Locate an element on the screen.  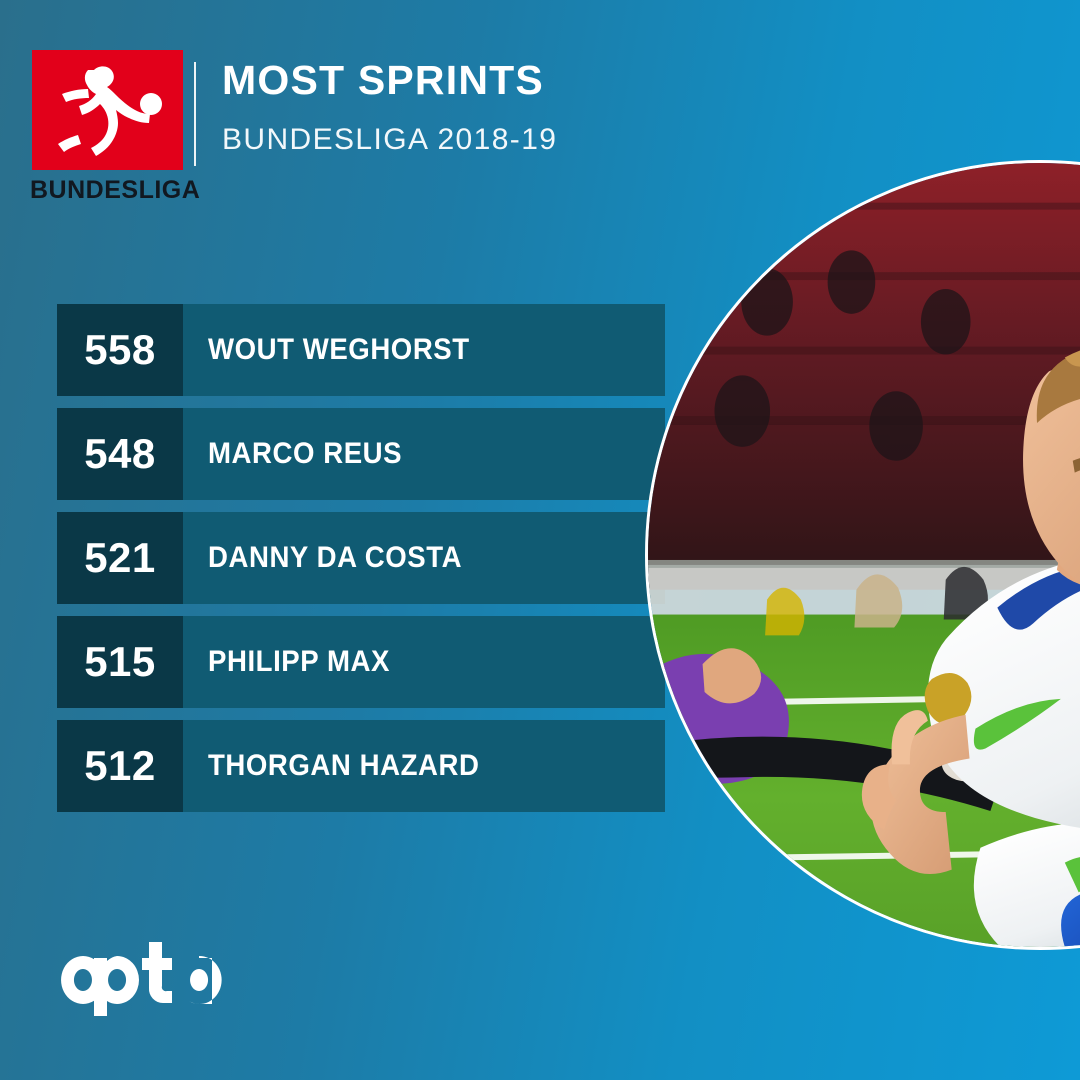
sprint-count-block: 548 is located at coordinates (120, 454).